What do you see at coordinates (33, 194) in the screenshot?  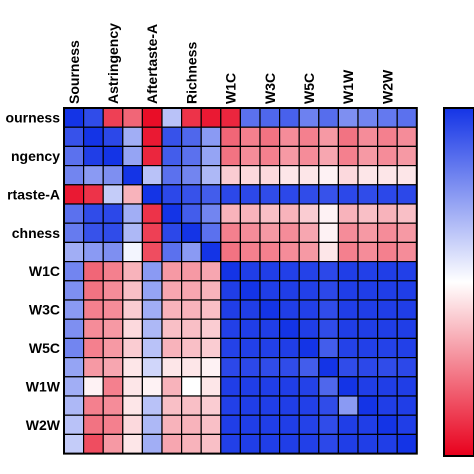 I see `y-tick-label: rtaste-A` at bounding box center [33, 194].